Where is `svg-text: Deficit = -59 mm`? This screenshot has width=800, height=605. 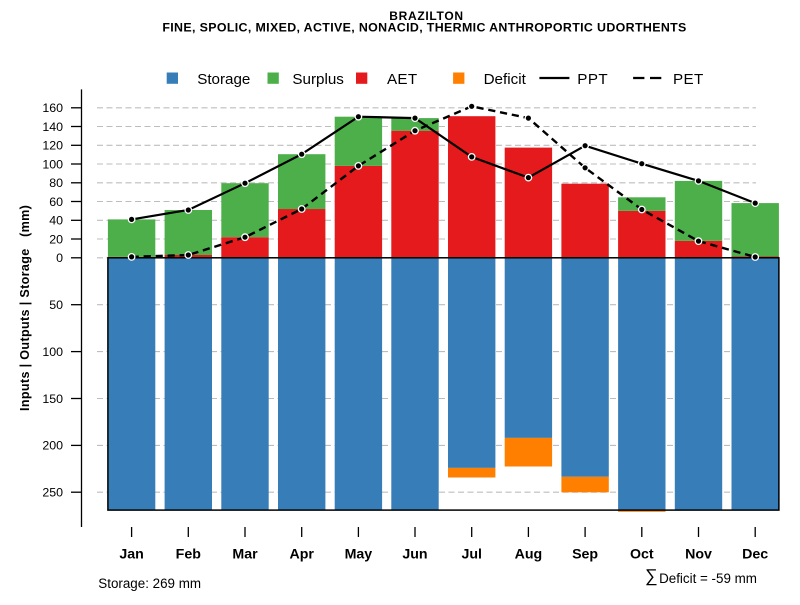
svg-text: Deficit = -59 mm is located at coordinates (708, 578).